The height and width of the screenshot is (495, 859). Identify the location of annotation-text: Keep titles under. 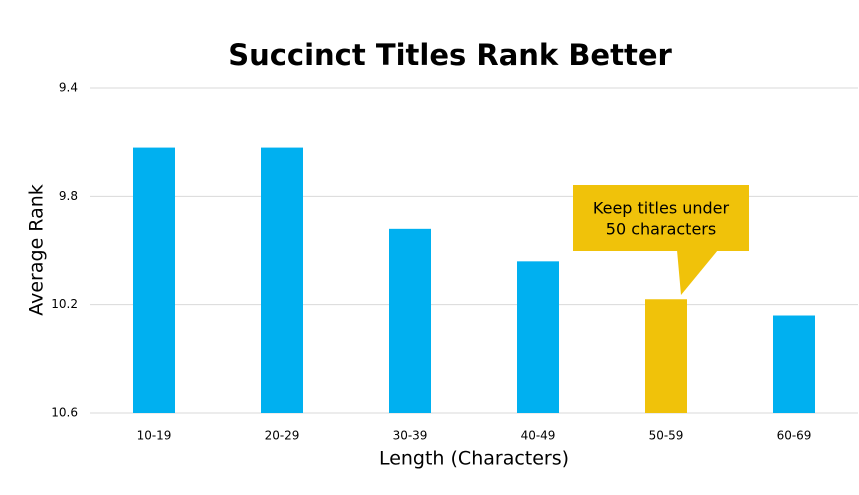
(661, 208).